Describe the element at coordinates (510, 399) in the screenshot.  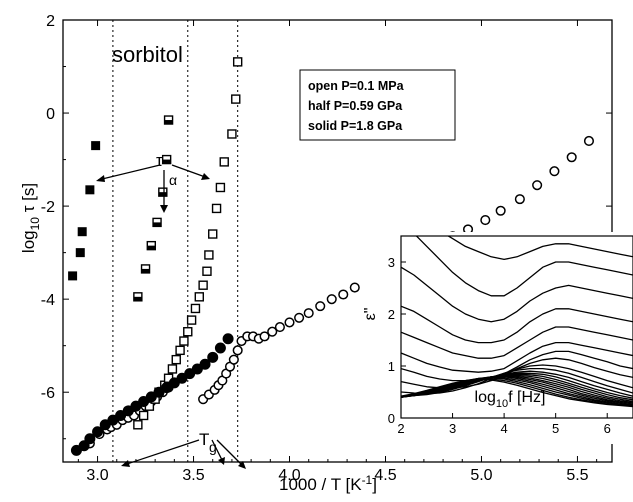
I see `inset-x-axis-title: log10f [Hz]` at that location.